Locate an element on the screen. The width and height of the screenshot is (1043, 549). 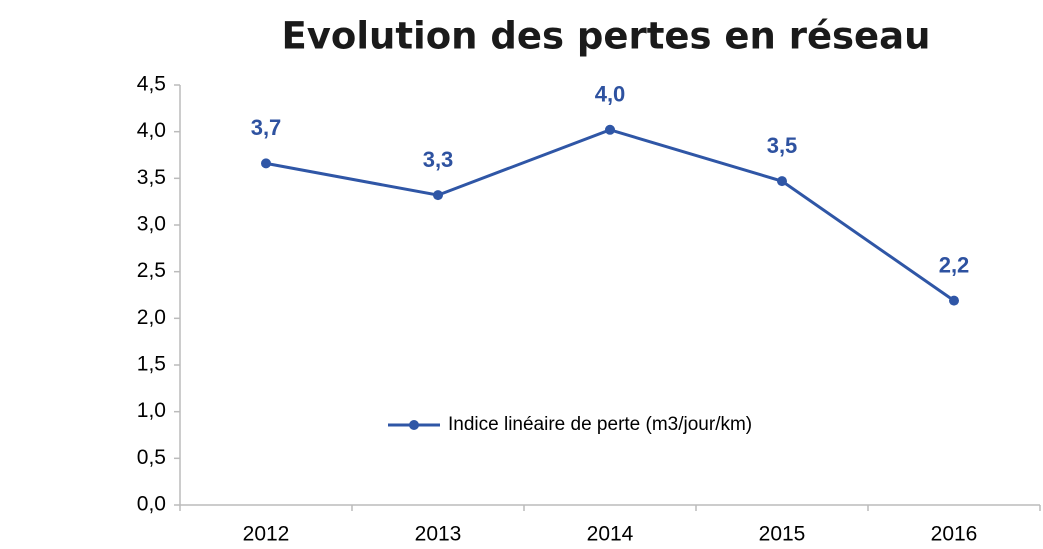
y-tick-label: 0,0 is located at coordinates (151, 504).